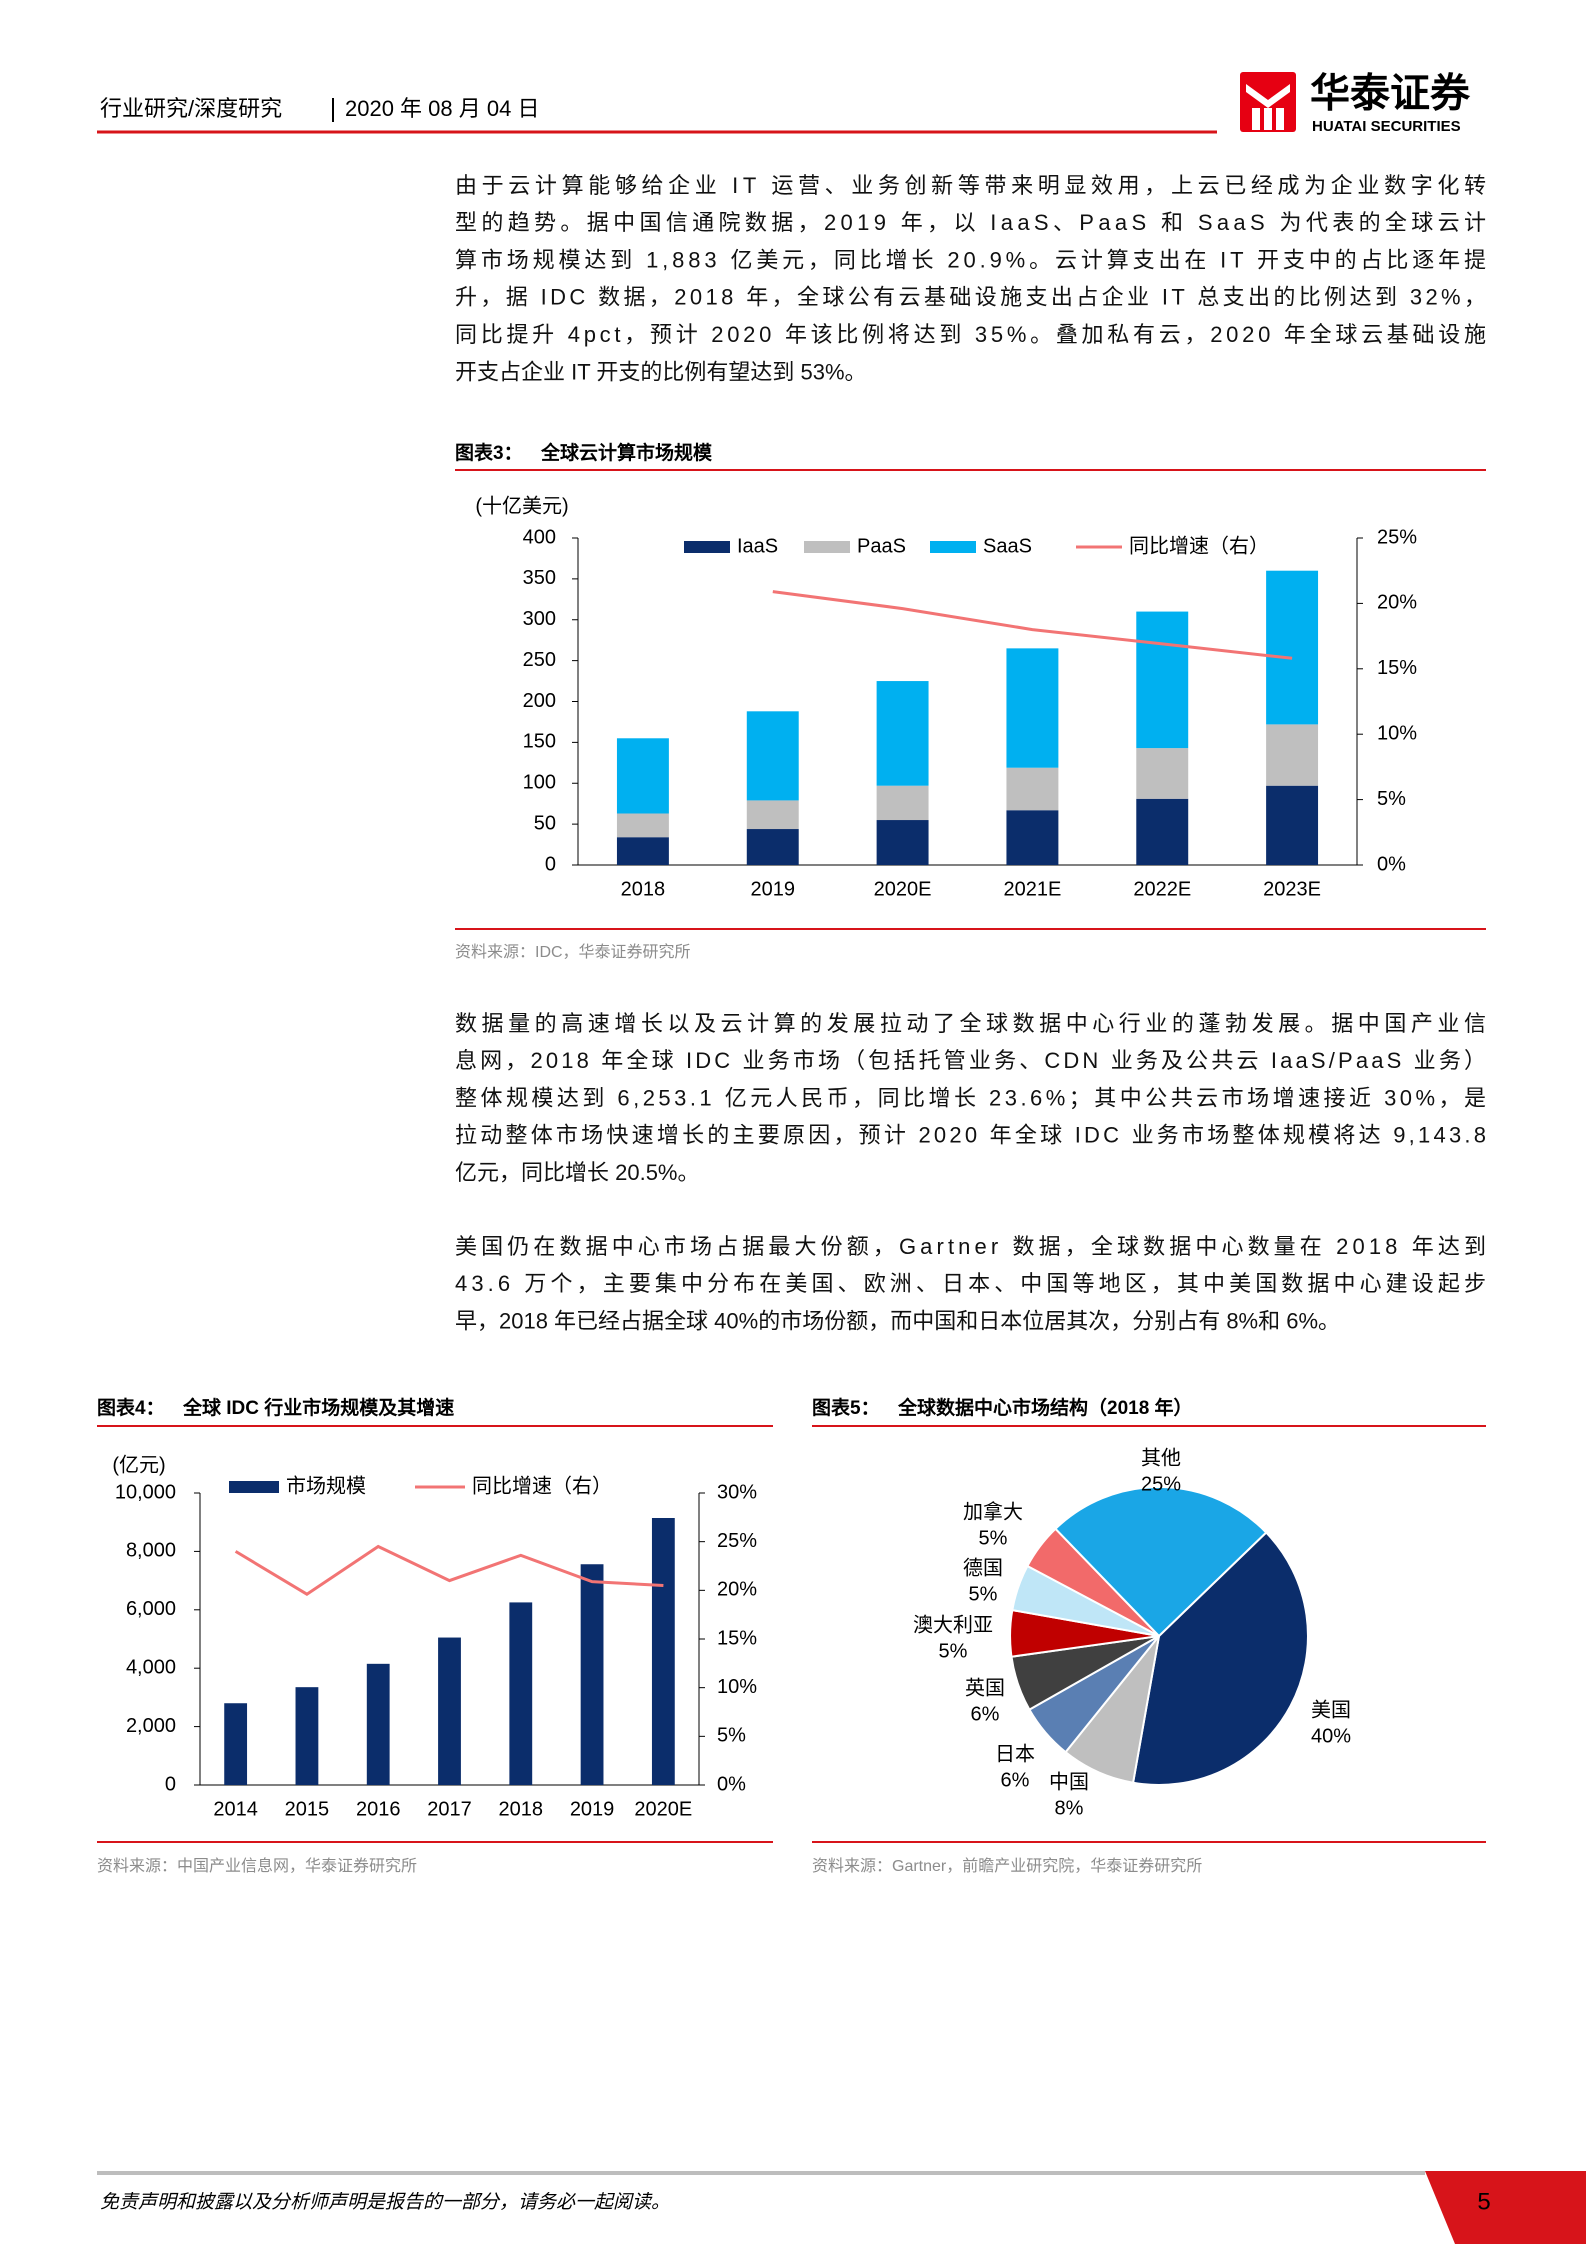 The image size is (1586, 2244). I want to click on pie-category: 其他, so click(1161, 1457).